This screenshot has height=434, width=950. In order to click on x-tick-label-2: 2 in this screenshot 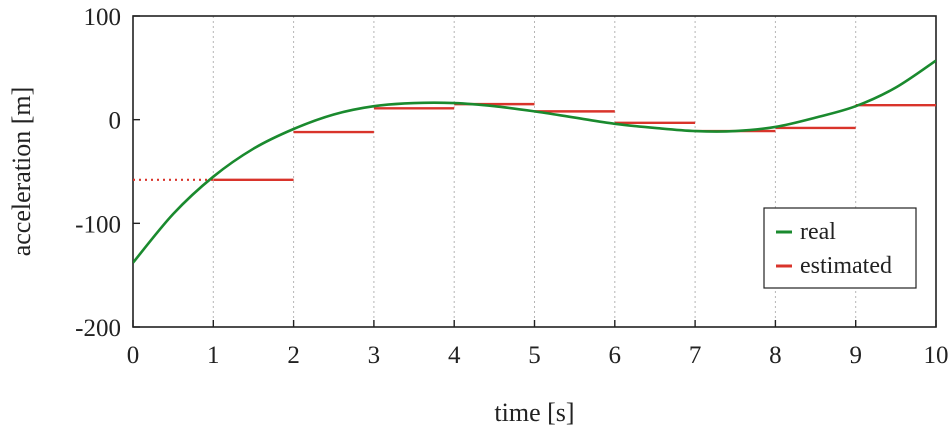, I will do `click(293, 355)`.